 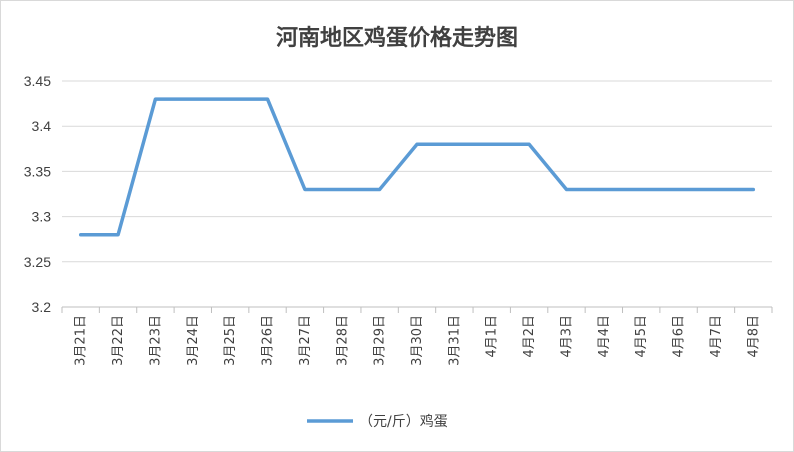 I want to click on x-tick-label: 4月7日, so click(x=716, y=336).